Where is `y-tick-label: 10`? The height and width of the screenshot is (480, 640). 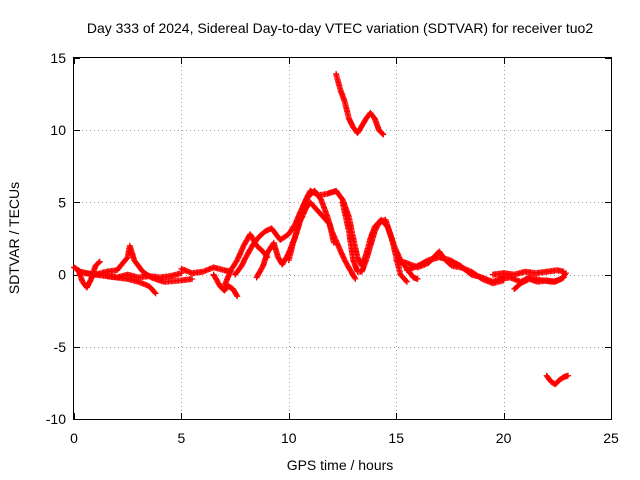
y-tick-label: 10 is located at coordinates (58, 130).